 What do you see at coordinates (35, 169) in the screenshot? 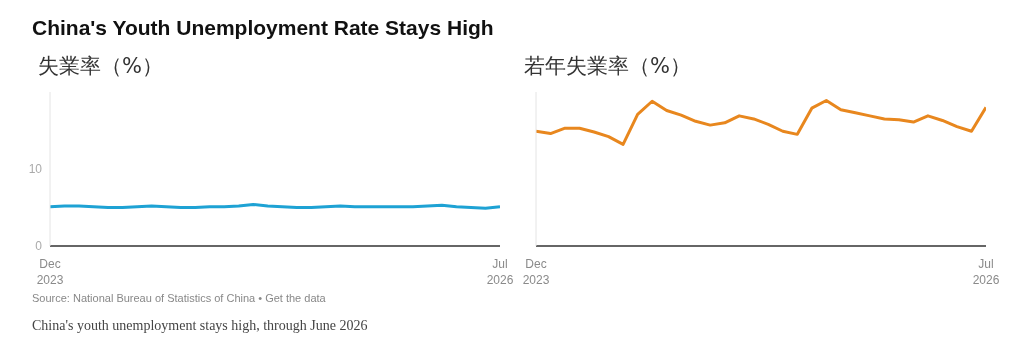
I see `y-tick-label: 10` at bounding box center [35, 169].